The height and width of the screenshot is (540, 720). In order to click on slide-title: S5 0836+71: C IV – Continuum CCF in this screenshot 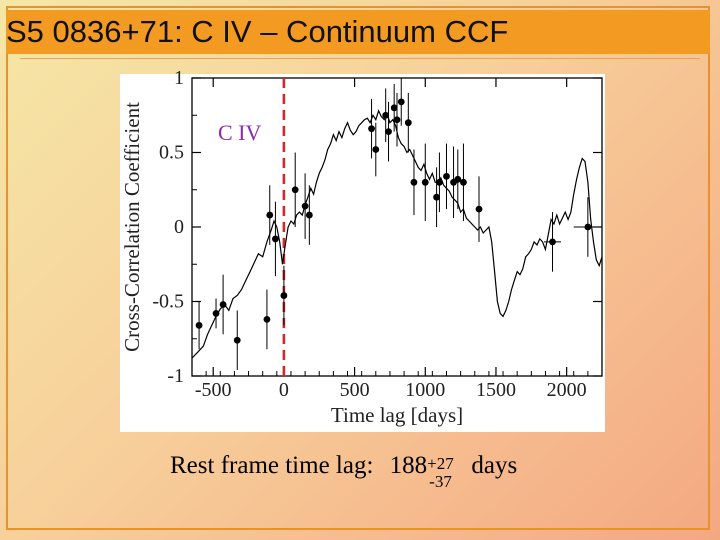, I will do `click(257, 31)`.